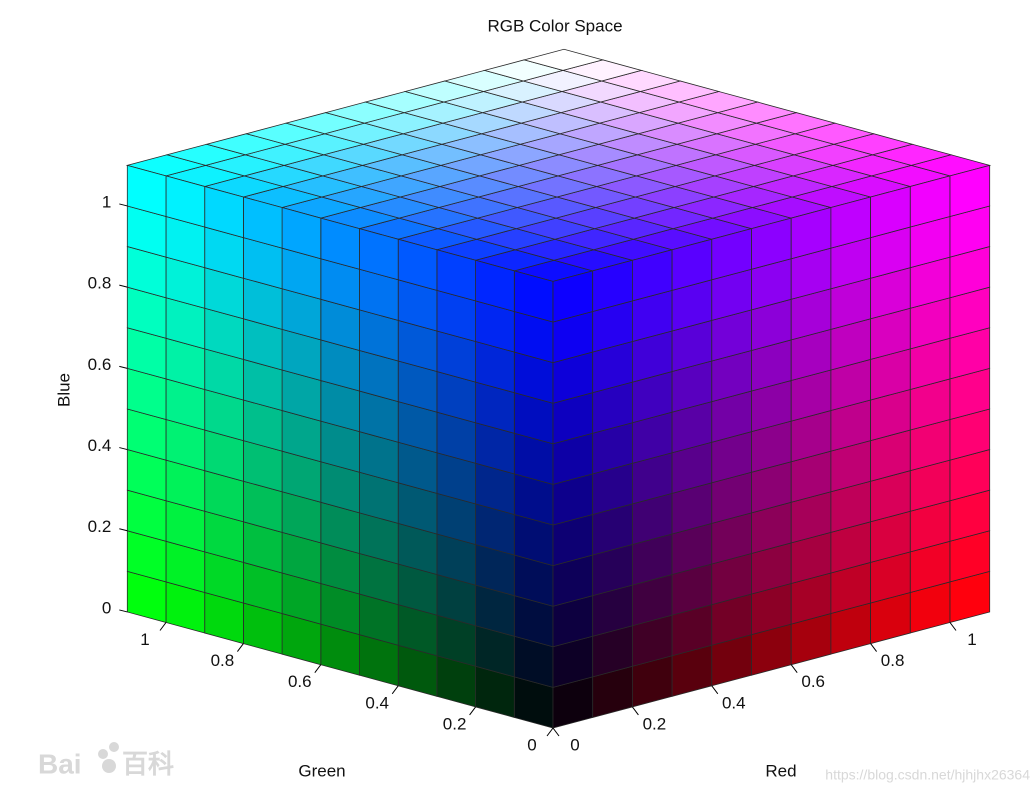 This screenshot has height=801, width=1035. I want to click on green-tick-label: 0.4, so click(377, 702).